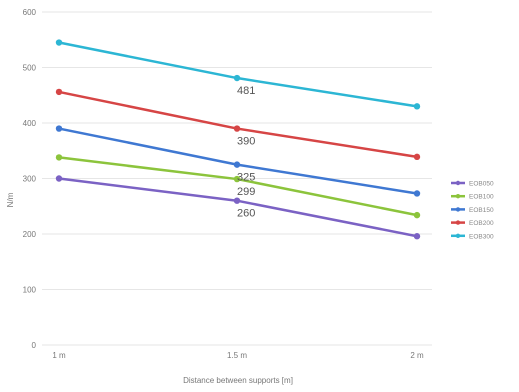  Describe the element at coordinates (30, 123) in the screenshot. I see `y-tick-label: 400` at that location.